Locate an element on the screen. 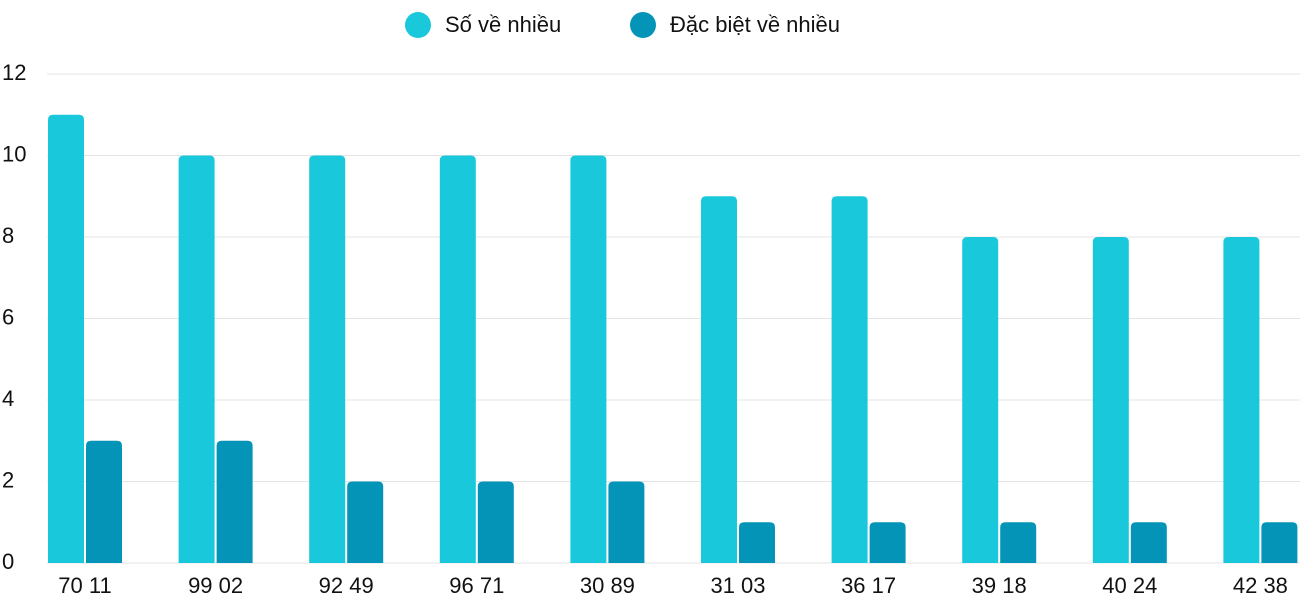 Image resolution: width=1300 pixels, height=600 pixels. y-tick-label: 10 is located at coordinates (14, 153).